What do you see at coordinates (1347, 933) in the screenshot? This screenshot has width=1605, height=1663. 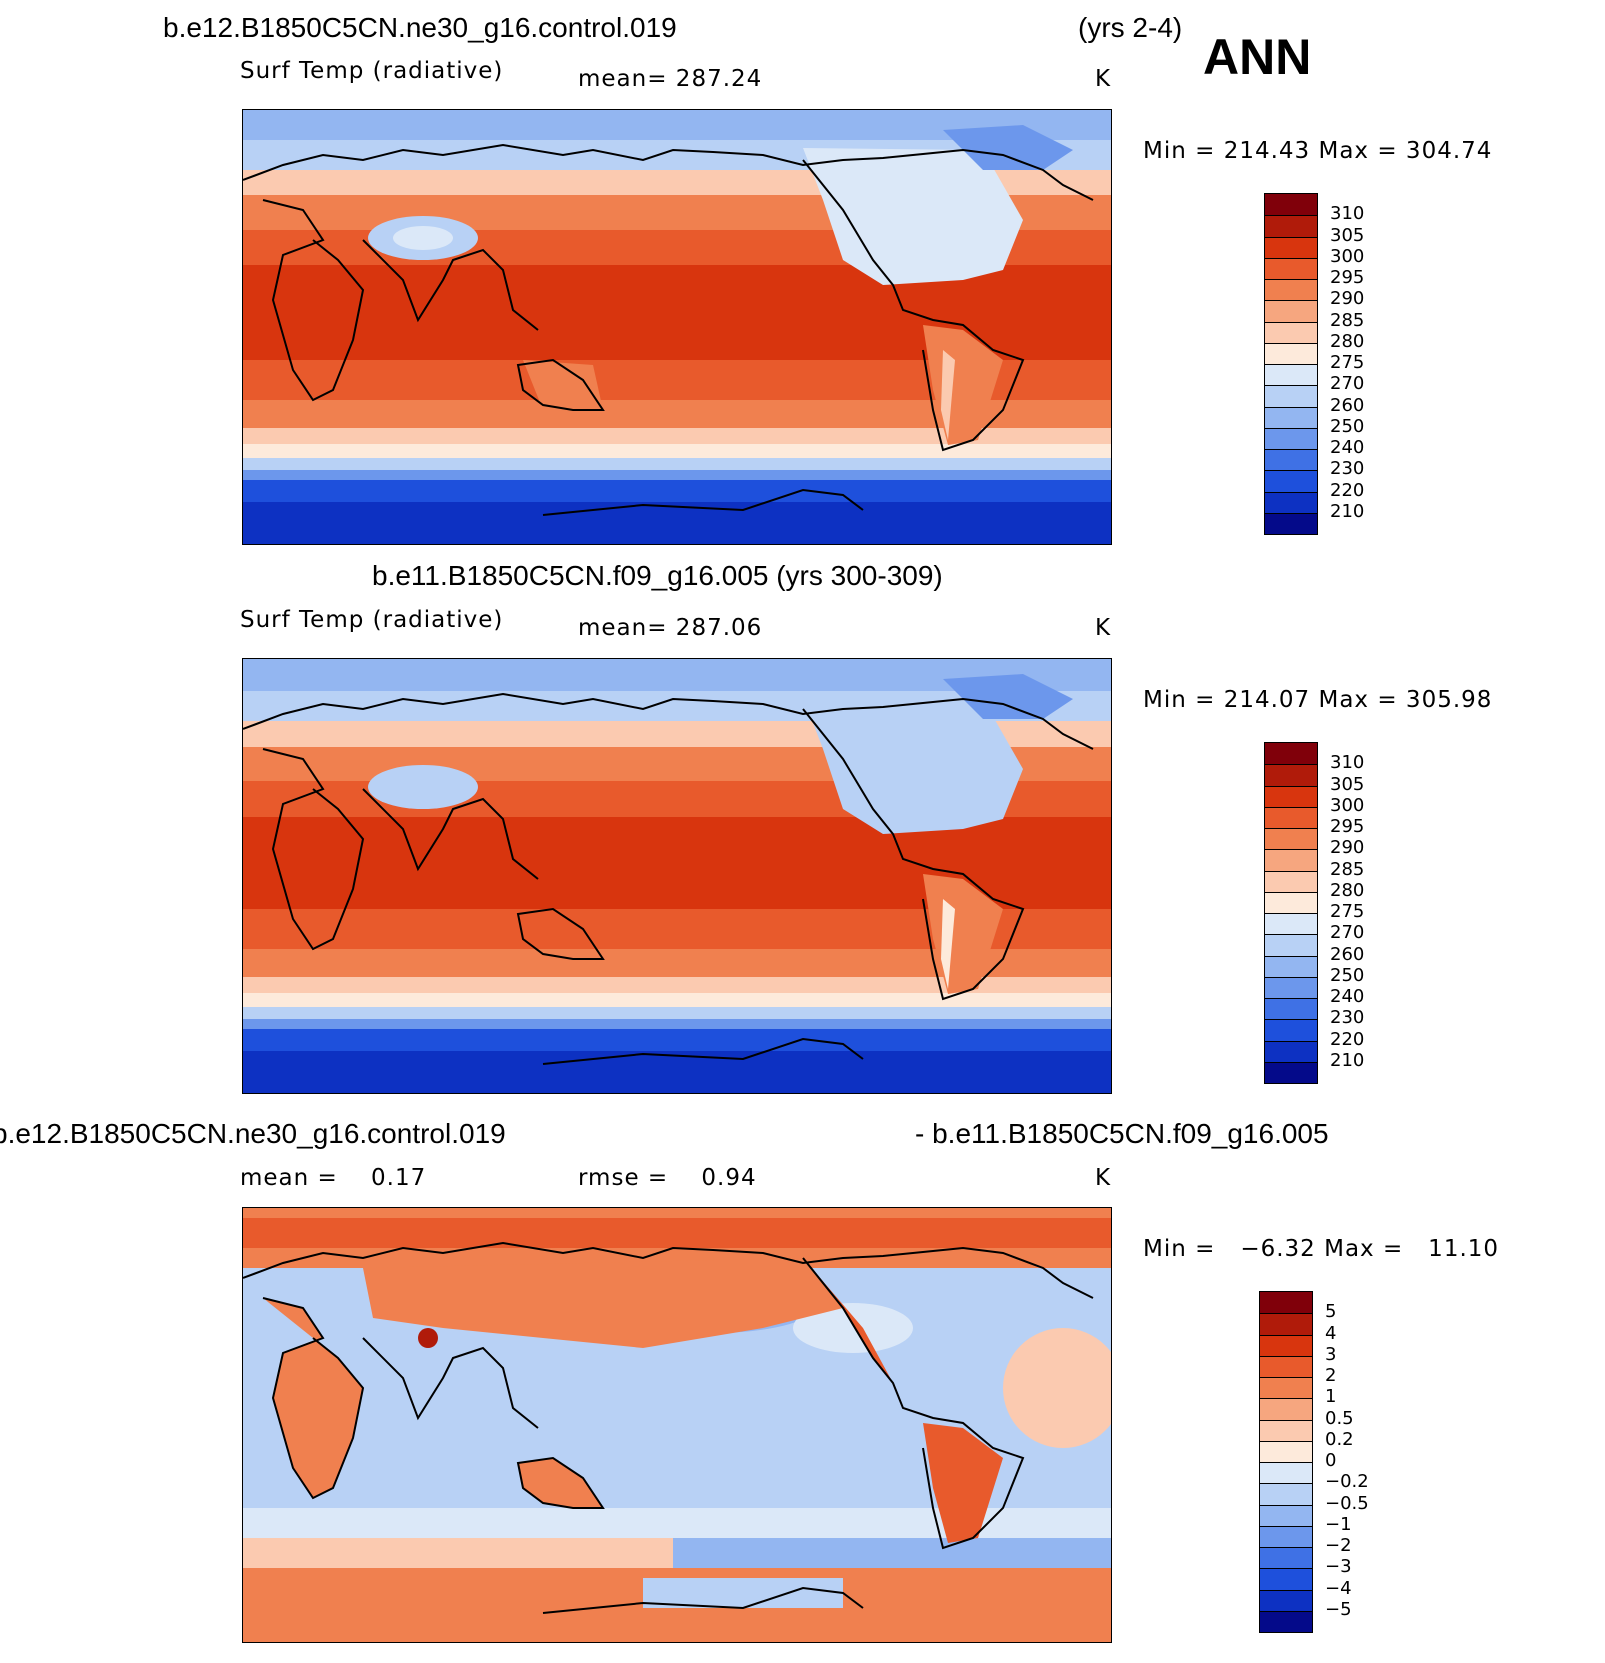 I see `colorbar-tick-label: 270` at bounding box center [1347, 933].